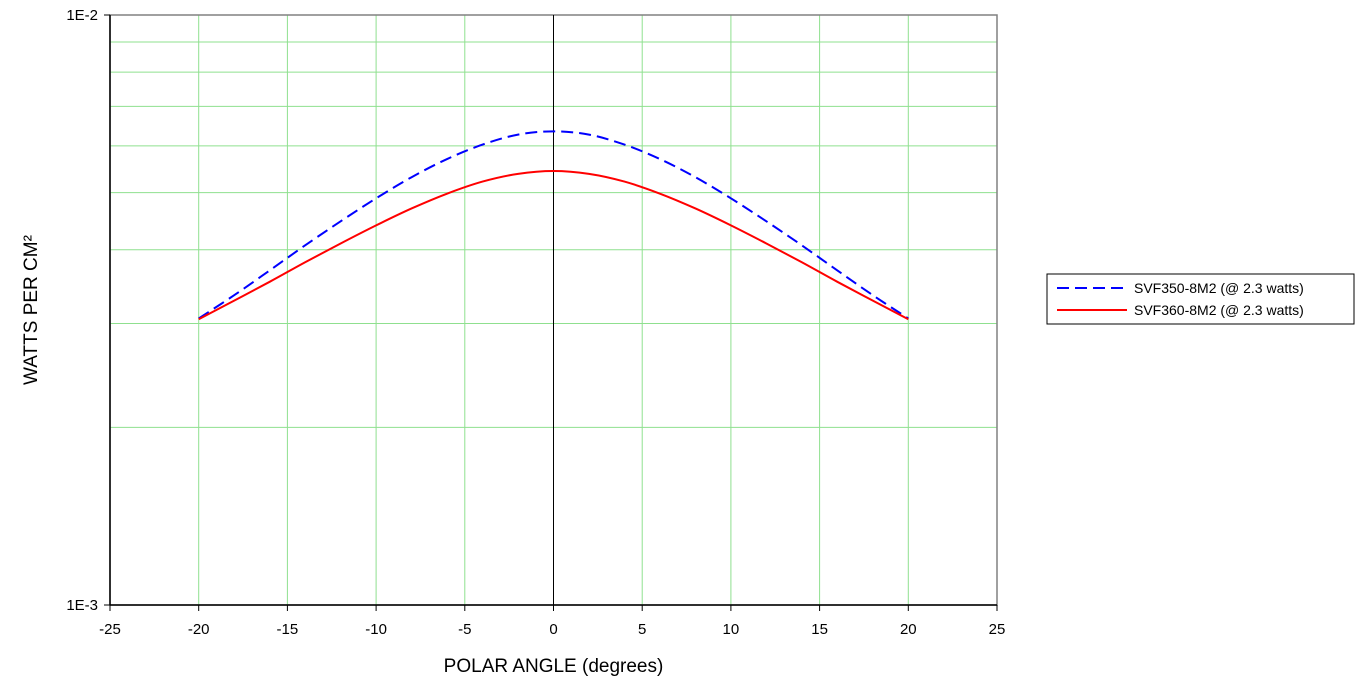 The image size is (1368, 681). What do you see at coordinates (110, 629) in the screenshot?
I see `x-tick-label: -25` at bounding box center [110, 629].